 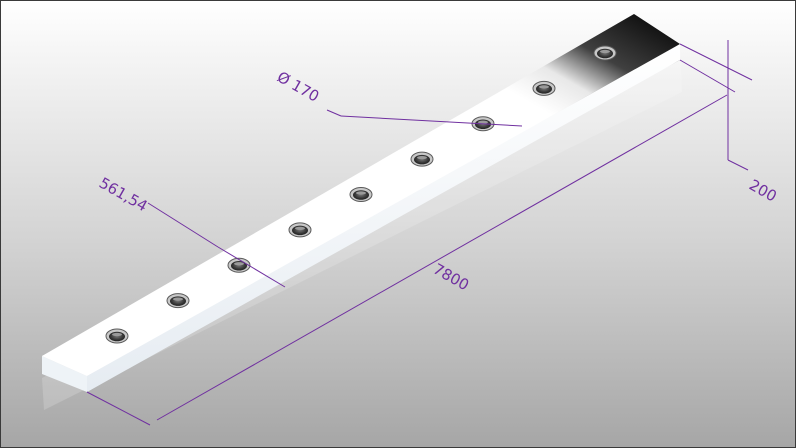 What do you see at coordinates (216, 245) in the screenshot?
I see `pitch-dimension` at bounding box center [216, 245].